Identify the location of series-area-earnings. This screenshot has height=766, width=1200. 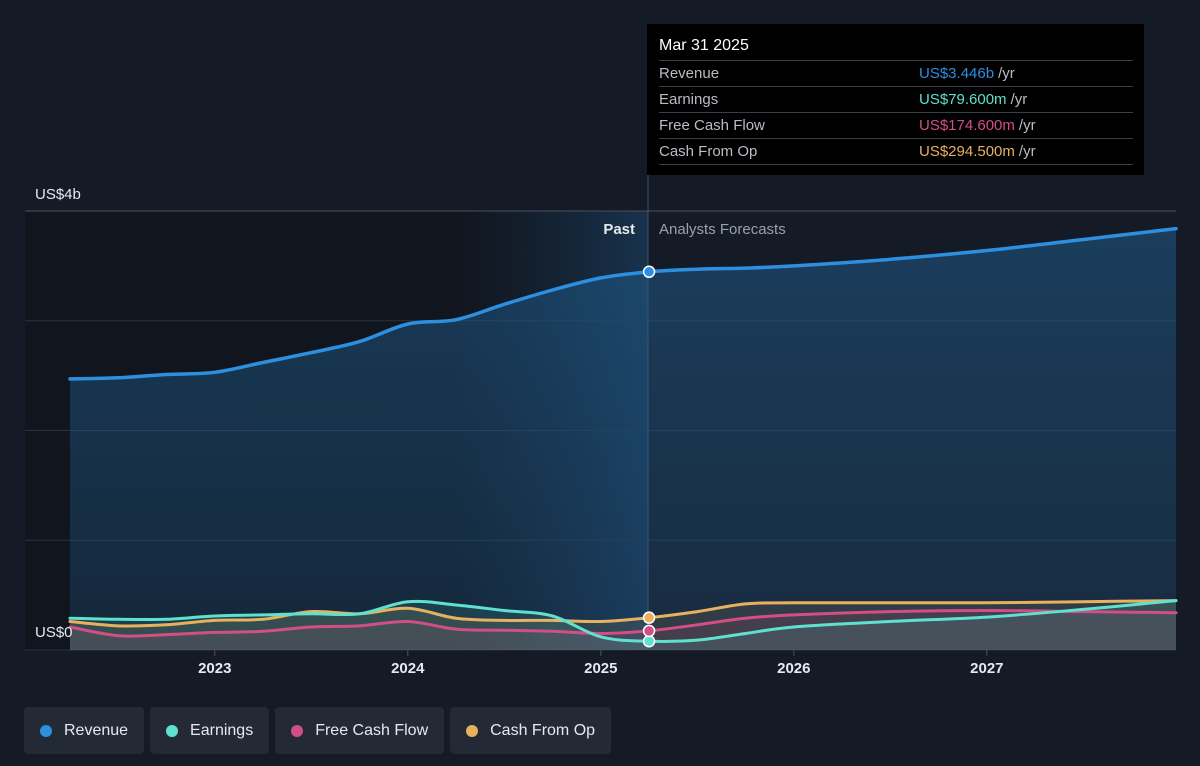
(623, 625).